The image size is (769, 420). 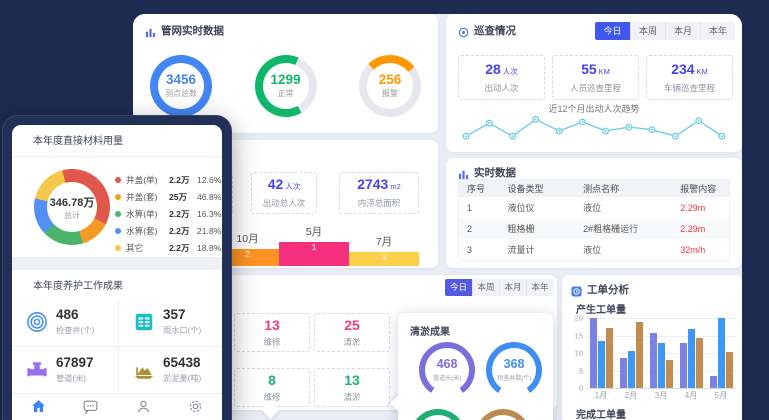 What do you see at coordinates (476, 189) in the screenshot?
I see `table-header-cell: 序号` at bounding box center [476, 189].